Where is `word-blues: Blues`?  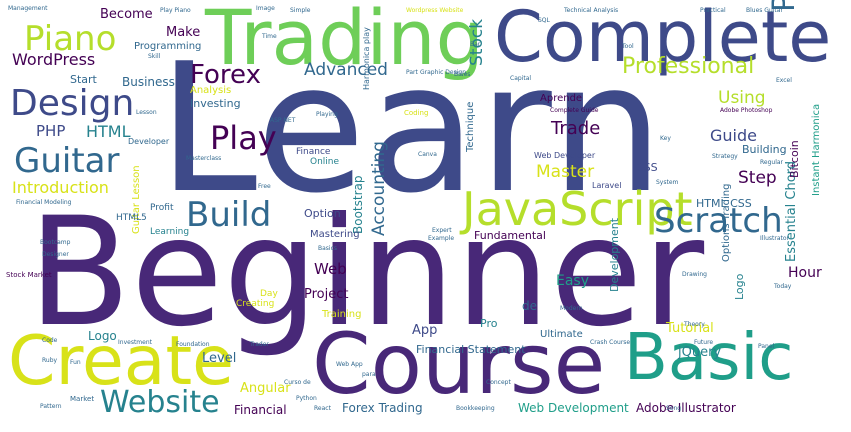 word-blues: Blues is located at coordinates (462, 74).